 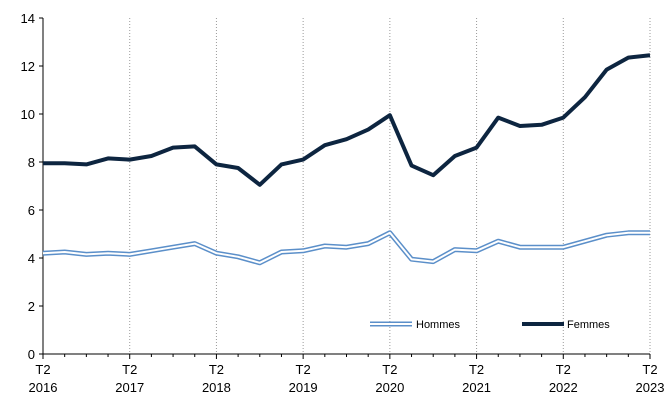 I want to click on legend-label-hommes: Hommes, so click(x=438, y=325).